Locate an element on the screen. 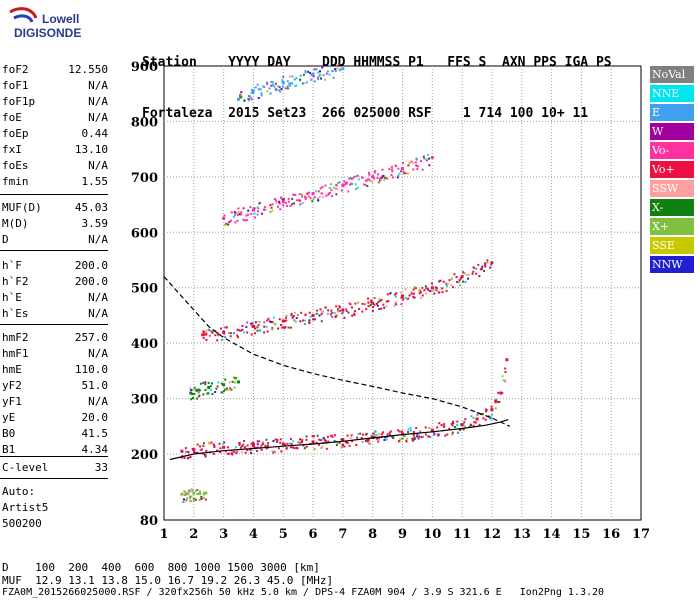 The height and width of the screenshot is (600, 700). legend-item: Vo- is located at coordinates (672, 150).